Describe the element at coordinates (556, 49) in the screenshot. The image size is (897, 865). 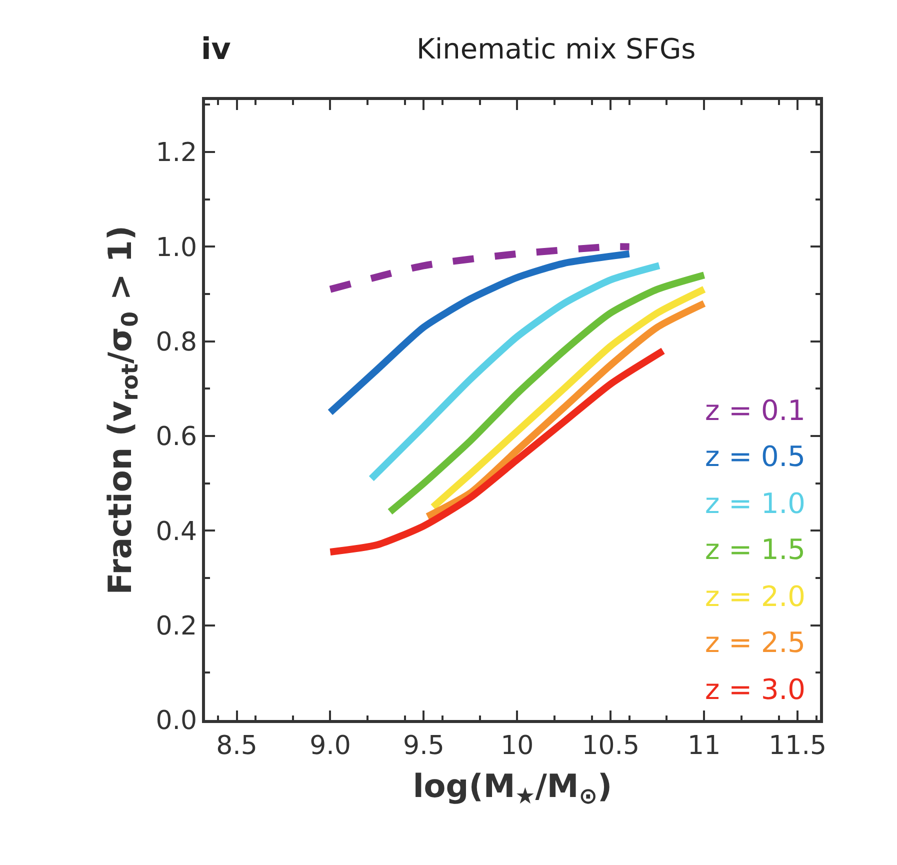
I see `chart-title: Kinematic mix SFGs` at that location.